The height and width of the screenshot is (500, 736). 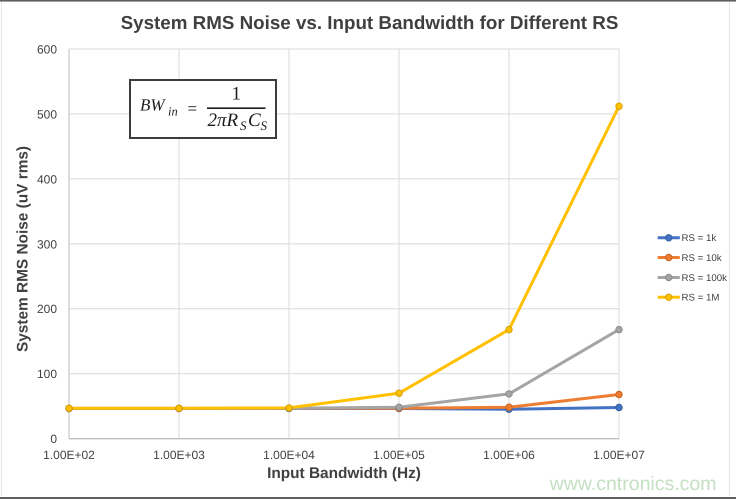 What do you see at coordinates (179, 455) in the screenshot?
I see `svg-text: 1.00E+03` at bounding box center [179, 455].